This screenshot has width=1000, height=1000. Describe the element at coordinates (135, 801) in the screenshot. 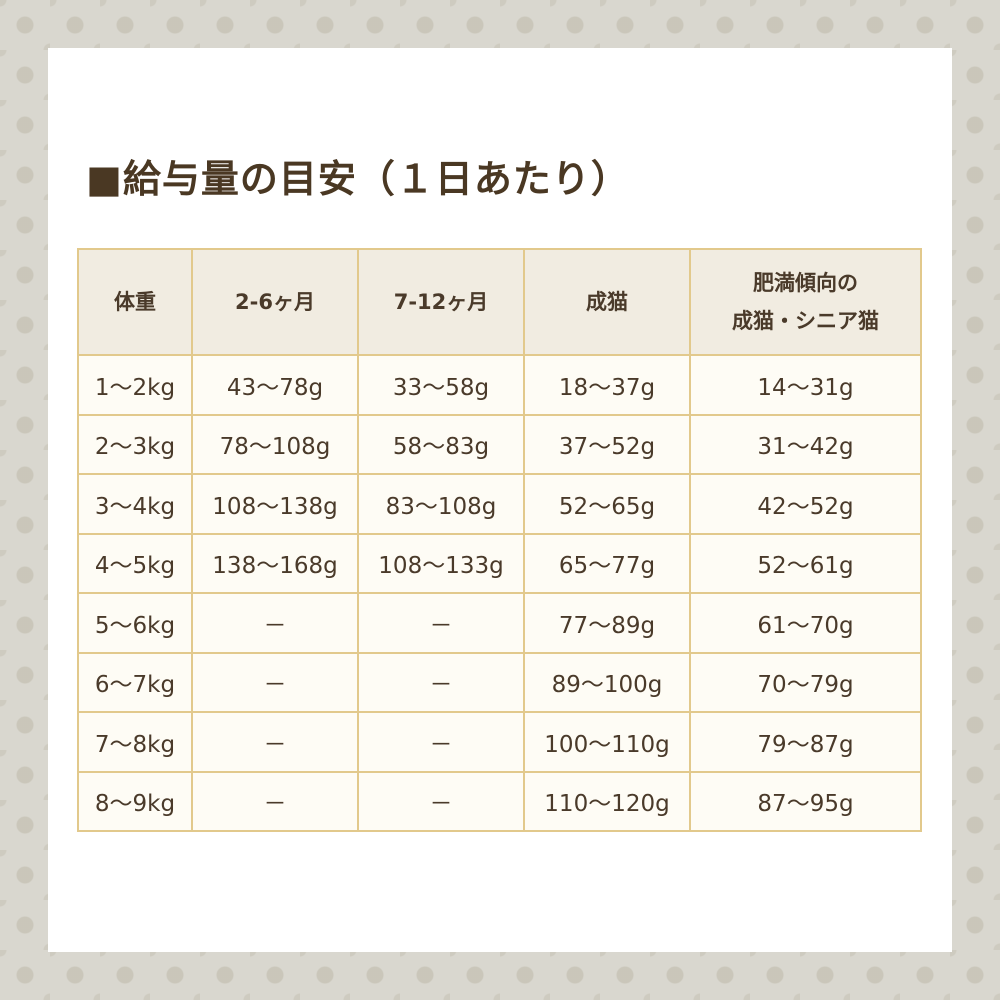

I see `table-cell: 8～9kg` at that location.